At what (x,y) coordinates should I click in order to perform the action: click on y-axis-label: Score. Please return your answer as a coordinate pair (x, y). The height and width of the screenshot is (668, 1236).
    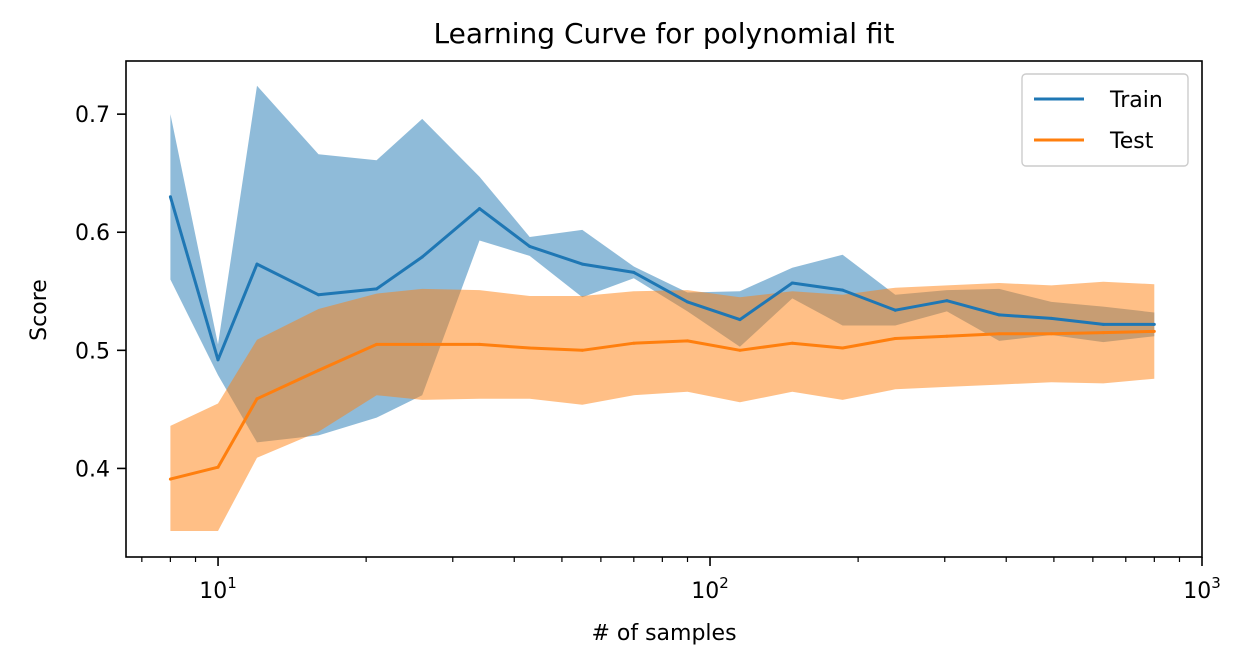
    Looking at the image, I should click on (39, 310).